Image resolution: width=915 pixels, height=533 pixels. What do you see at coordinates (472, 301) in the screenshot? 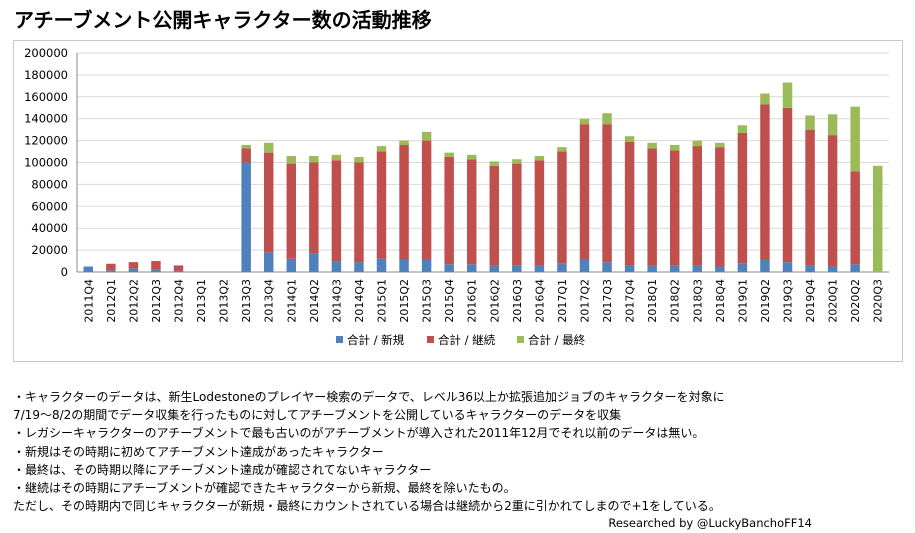
I see `x-tick-label: 2016Q1` at bounding box center [472, 301].